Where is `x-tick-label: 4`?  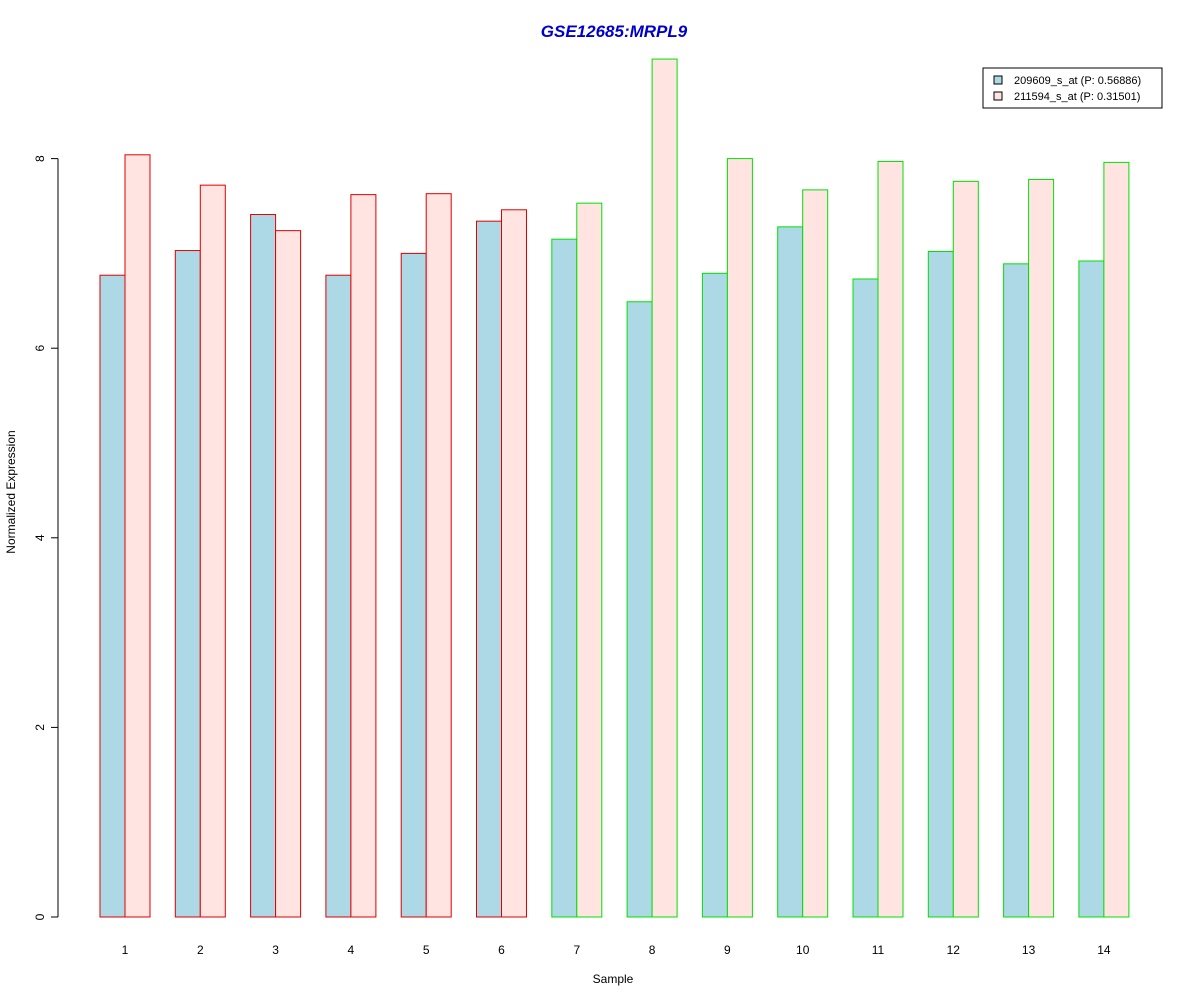
x-tick-label: 4 is located at coordinates (351, 950).